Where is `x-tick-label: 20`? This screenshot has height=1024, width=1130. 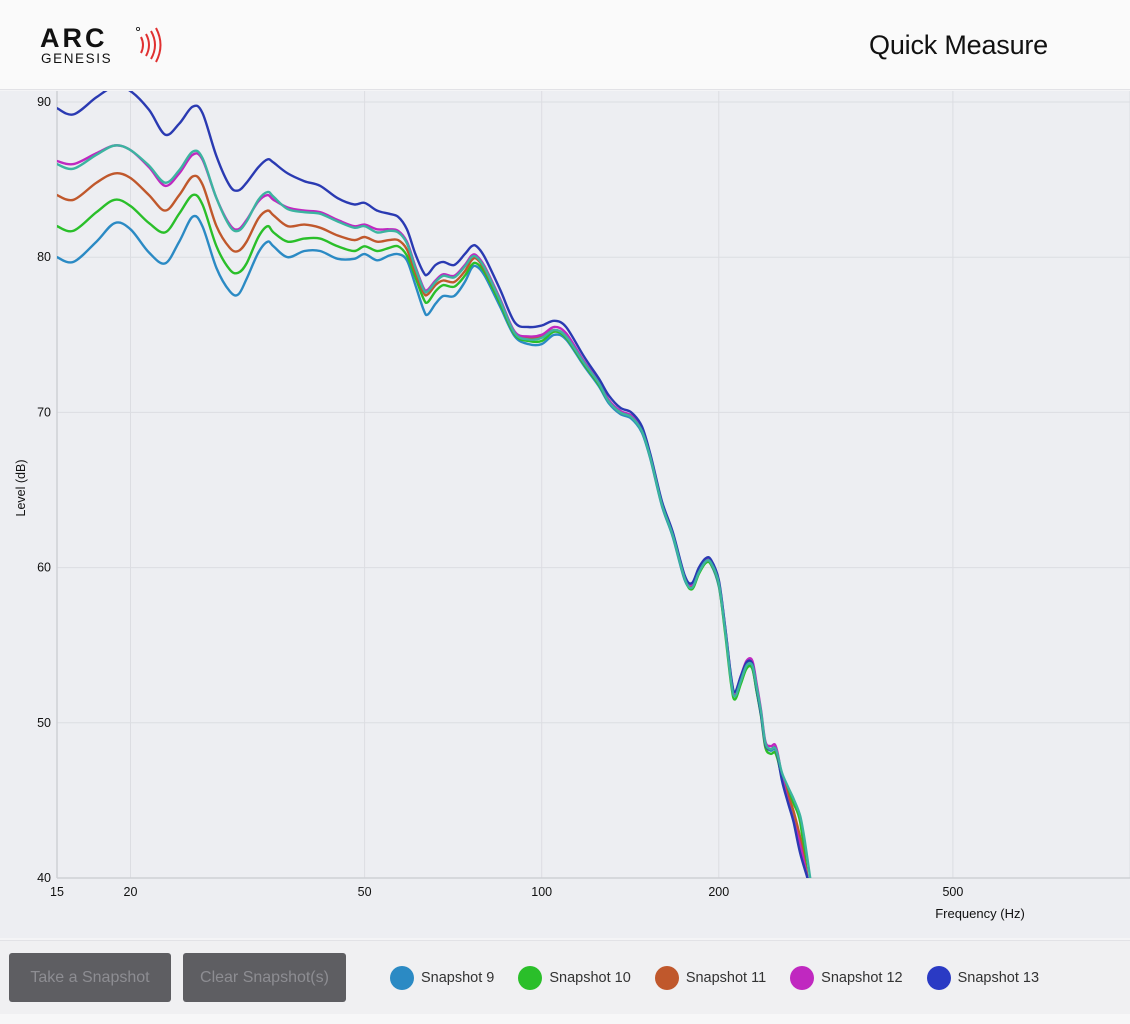 x-tick-label: 20 is located at coordinates (131, 892).